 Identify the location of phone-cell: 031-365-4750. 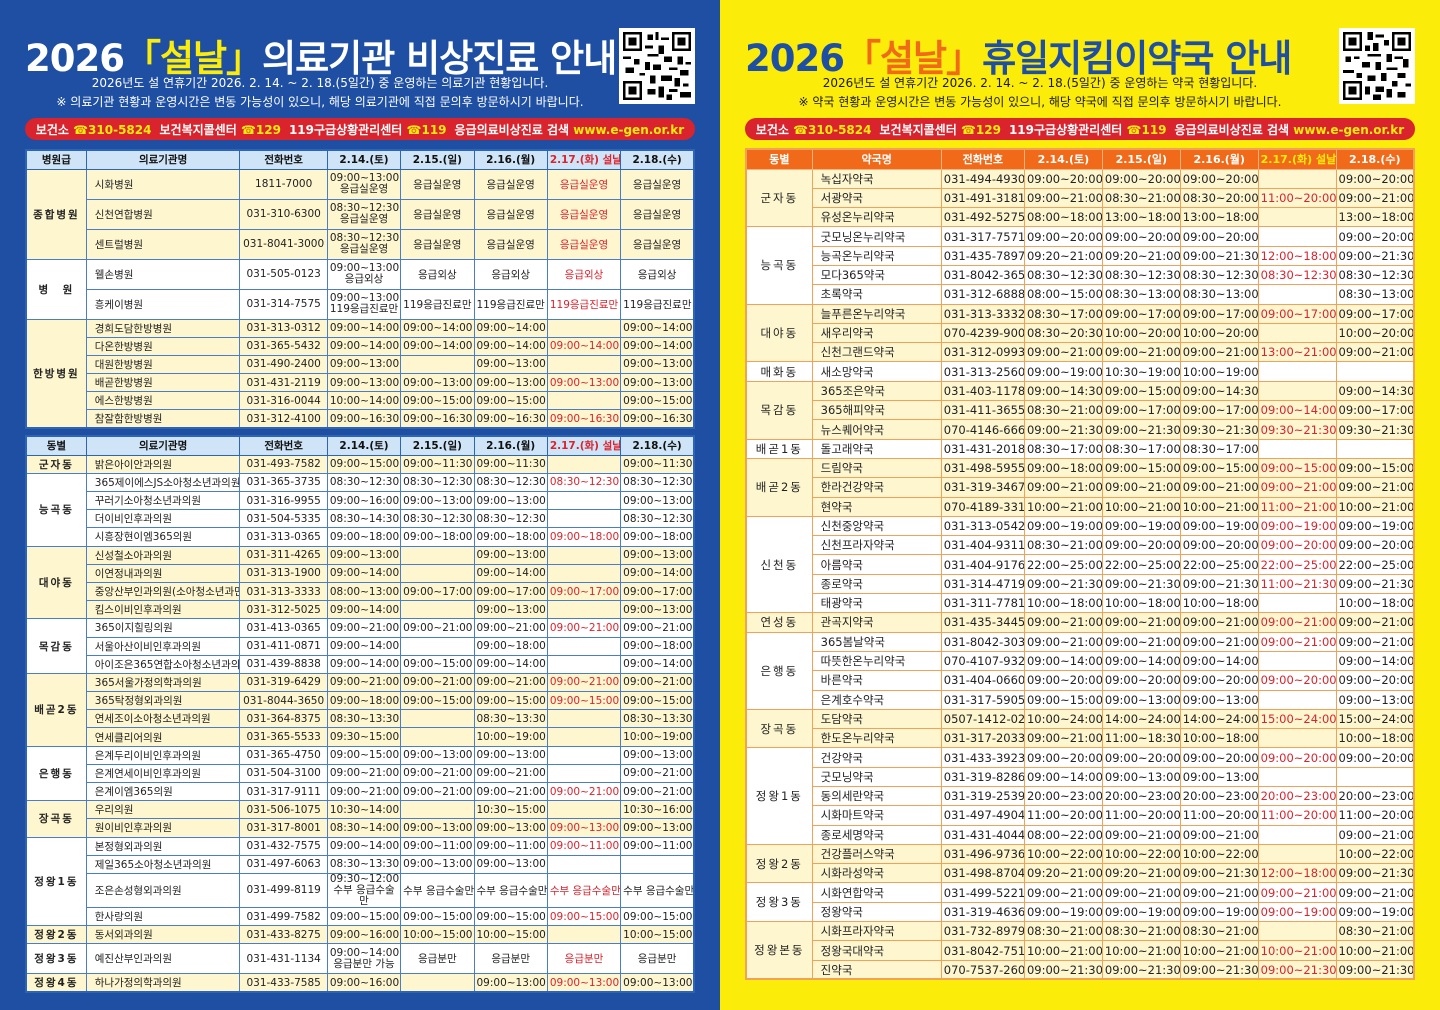
(283, 755).